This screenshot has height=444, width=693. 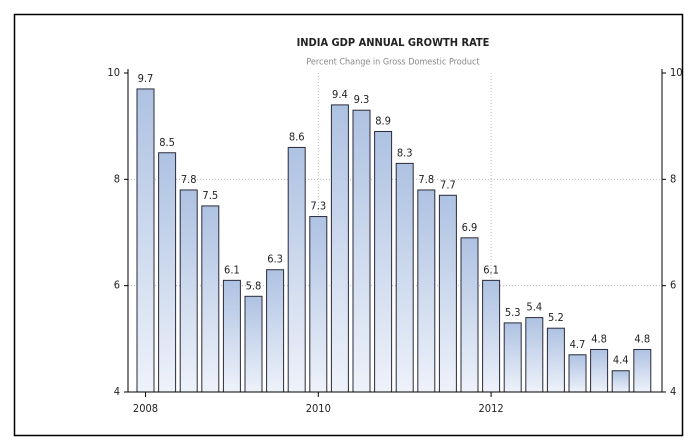 I want to click on value-label: 8.9, so click(x=383, y=120).